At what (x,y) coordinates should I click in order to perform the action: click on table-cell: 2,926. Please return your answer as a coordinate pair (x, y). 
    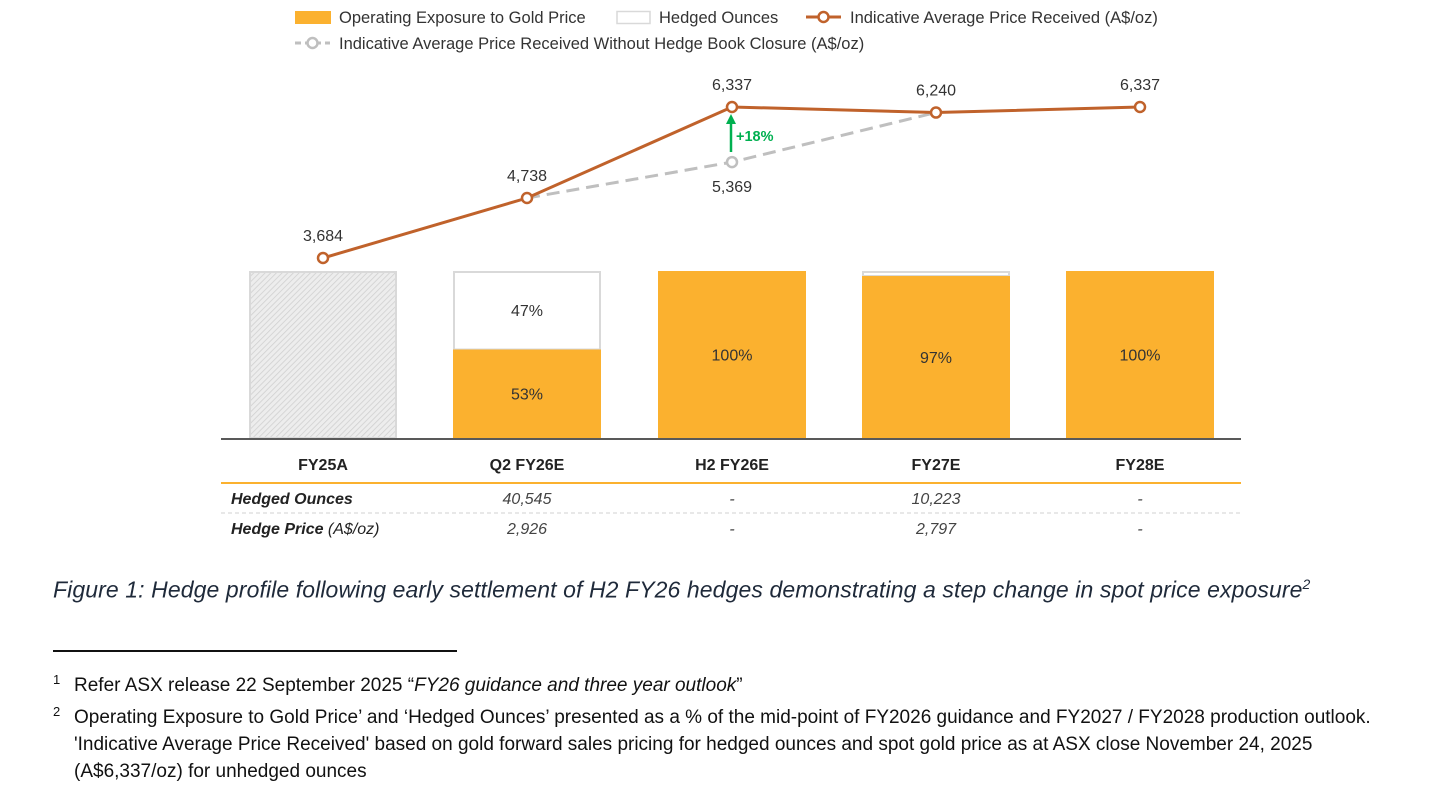
    Looking at the image, I should click on (526, 529).